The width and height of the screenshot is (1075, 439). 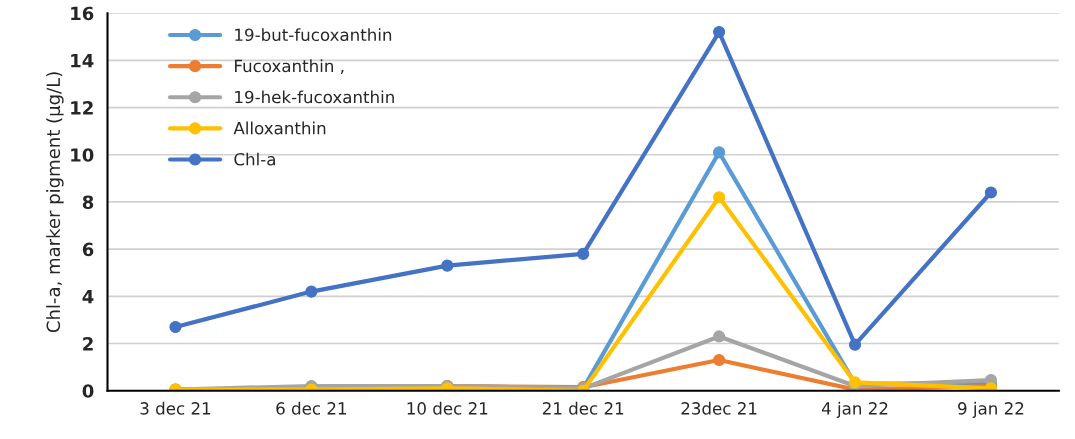 What do you see at coordinates (583, 408) in the screenshot?
I see `x-tick-label: 21 dec 21` at bounding box center [583, 408].